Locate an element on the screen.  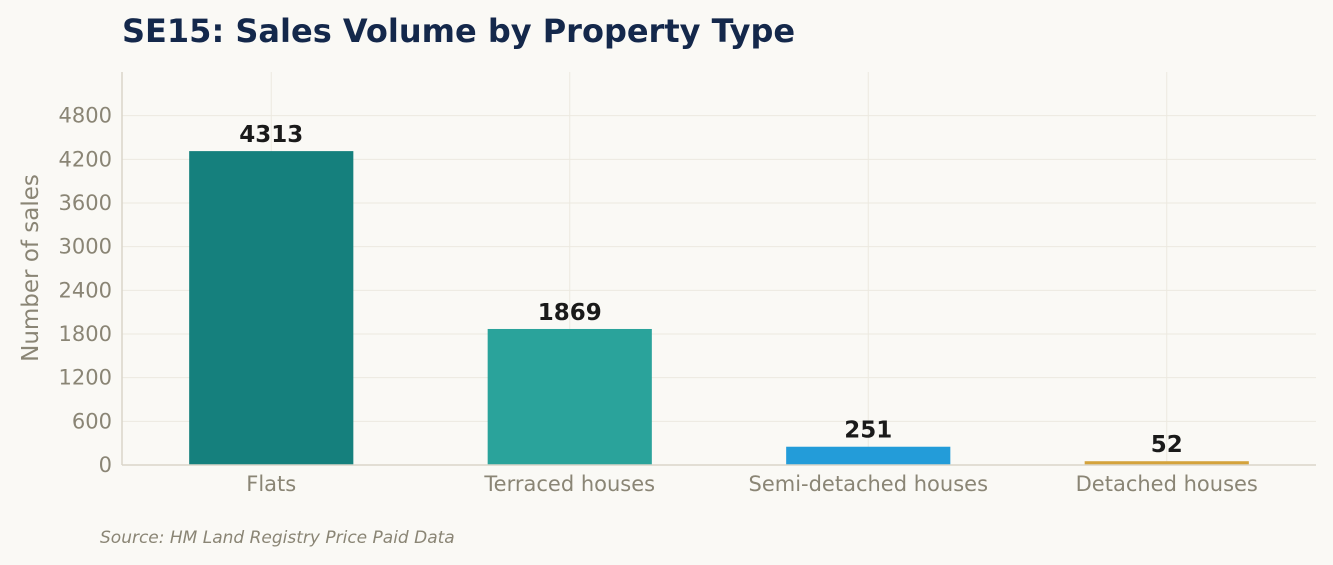
source-note: Source: HM Land Registry Price Paid Data is located at coordinates (277, 538).